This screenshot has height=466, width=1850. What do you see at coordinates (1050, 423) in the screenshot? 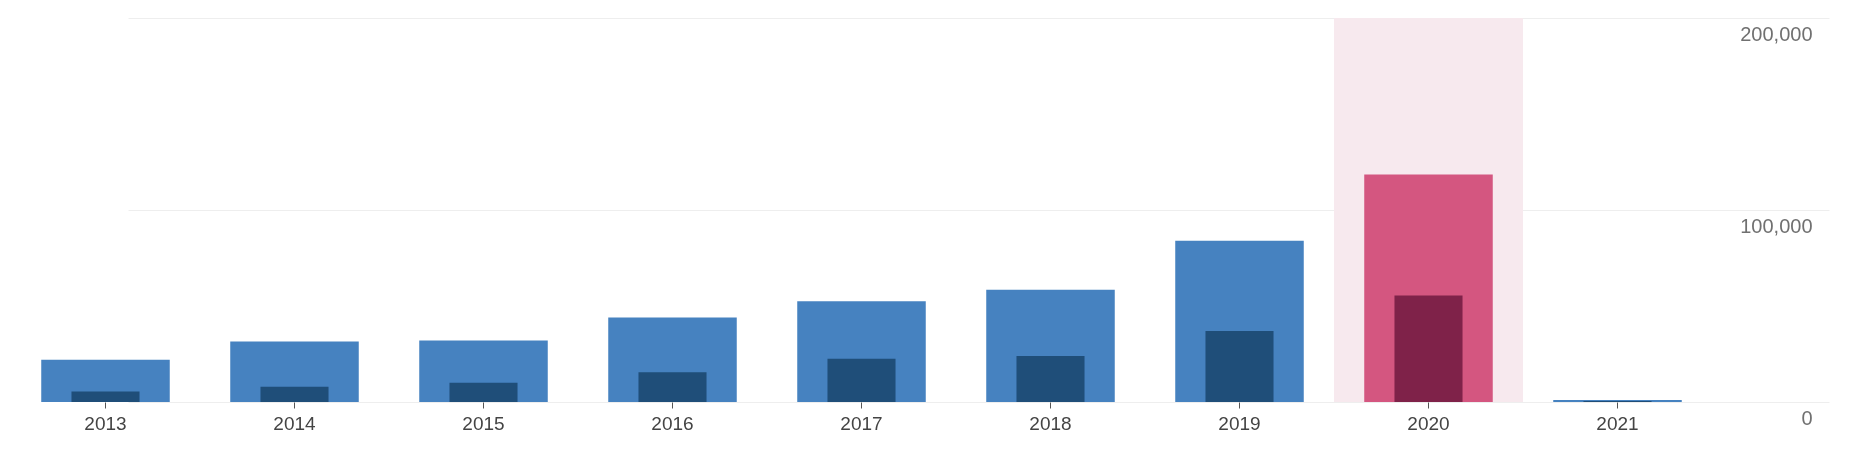
I see `x-tick-label: 2018` at bounding box center [1050, 423].